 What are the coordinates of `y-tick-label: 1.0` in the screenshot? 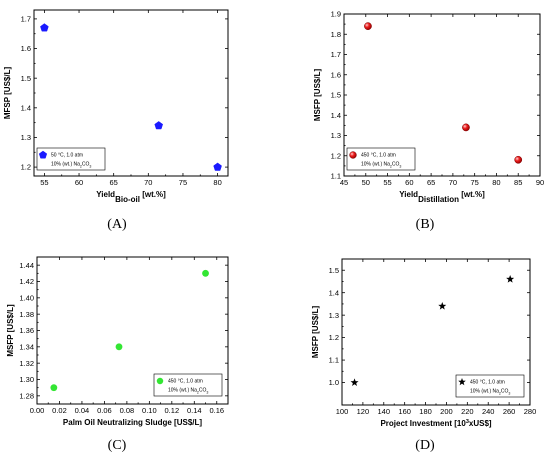 It's located at (334, 382).